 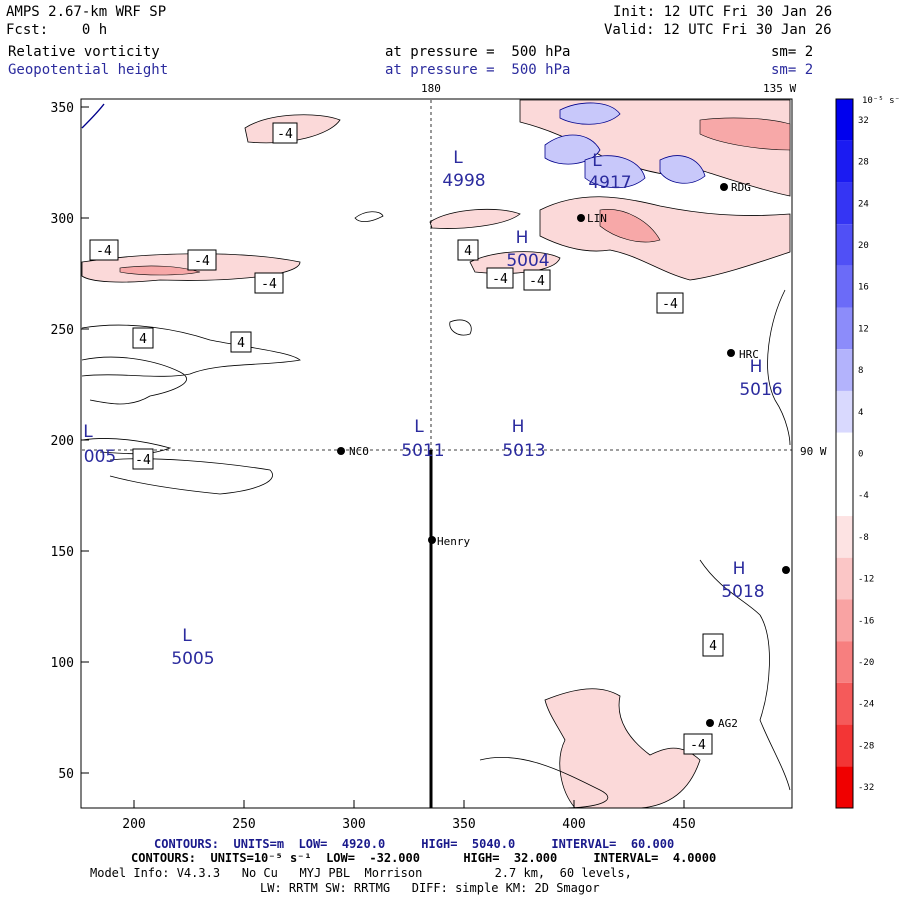 What do you see at coordinates (728, 723) in the screenshot?
I see `station-label: AG2` at bounding box center [728, 723].